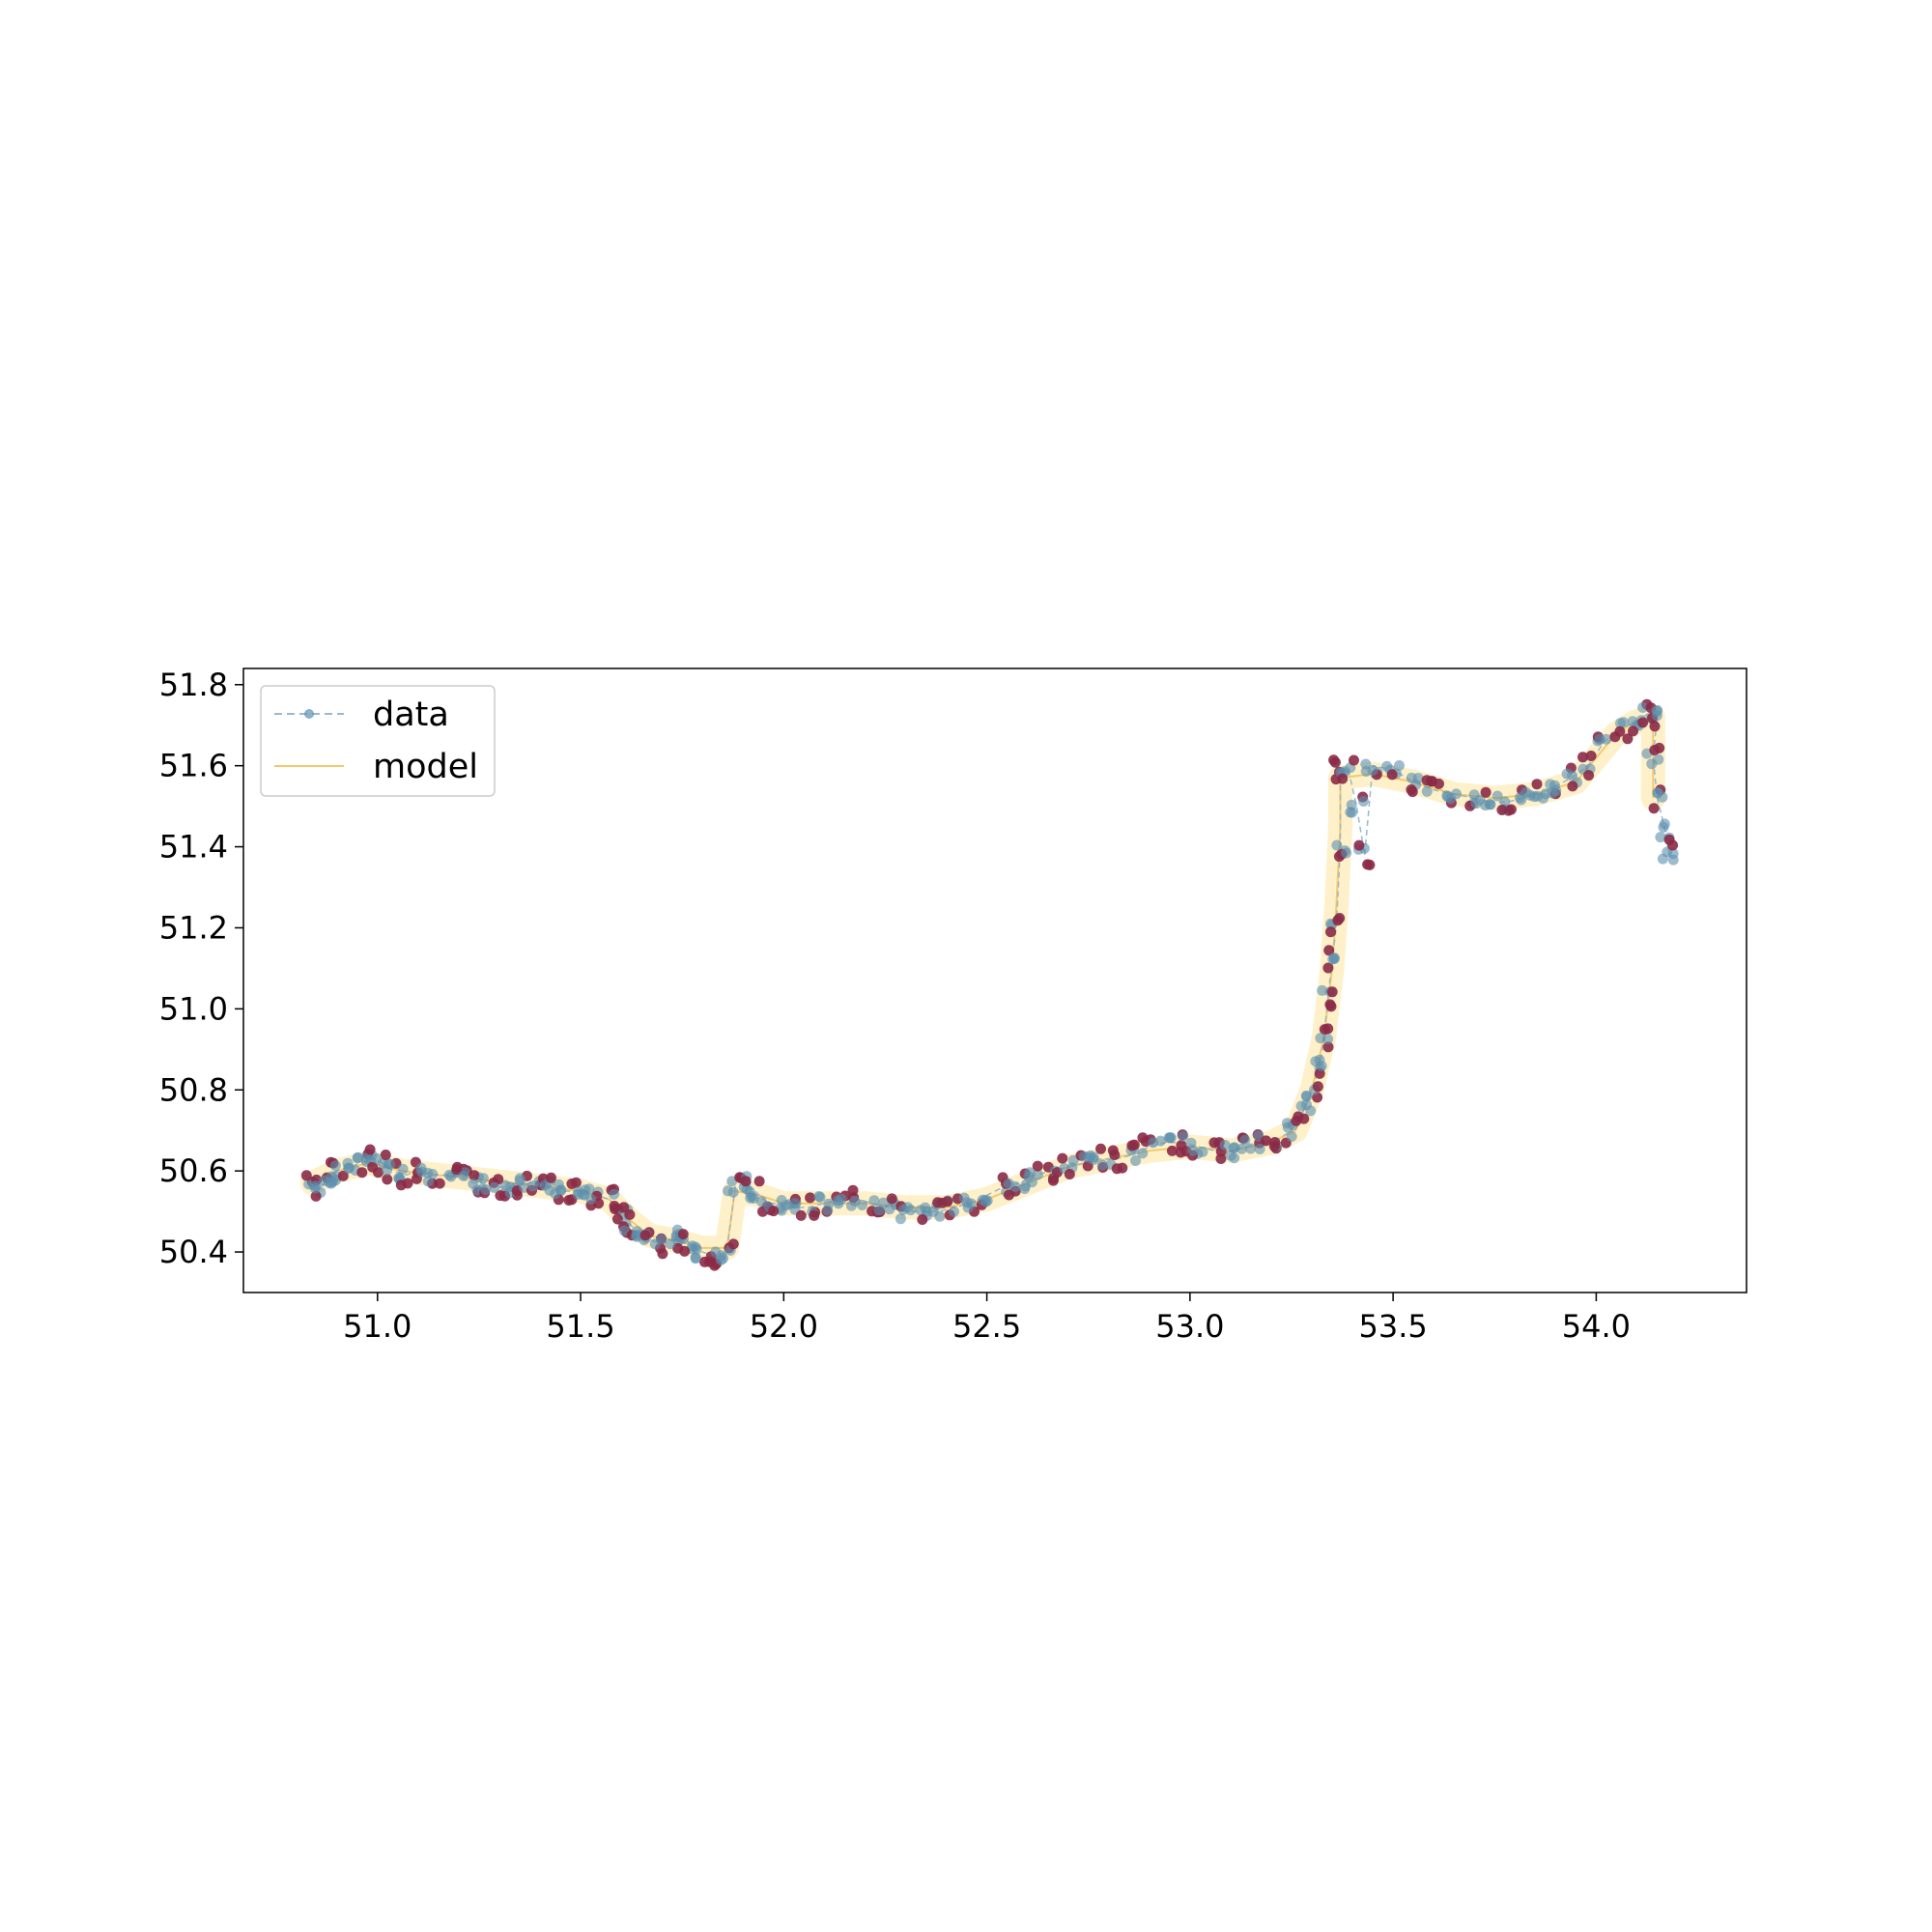  Describe the element at coordinates (411, 715) in the screenshot. I see `legend-label-data: data` at that location.